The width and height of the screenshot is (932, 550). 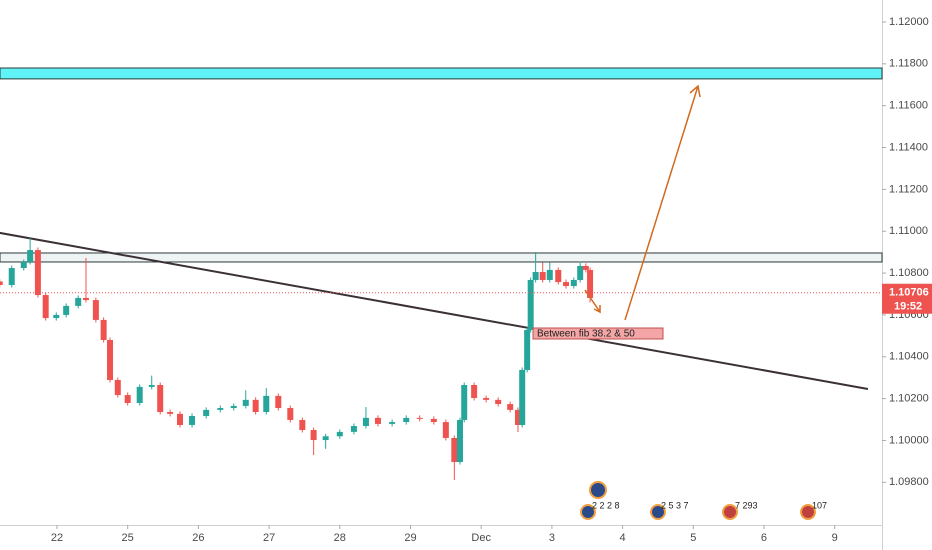 I want to click on event-icons: 2 2 2 8 2 5 3 7 7 293 107, so click(x=703, y=500).